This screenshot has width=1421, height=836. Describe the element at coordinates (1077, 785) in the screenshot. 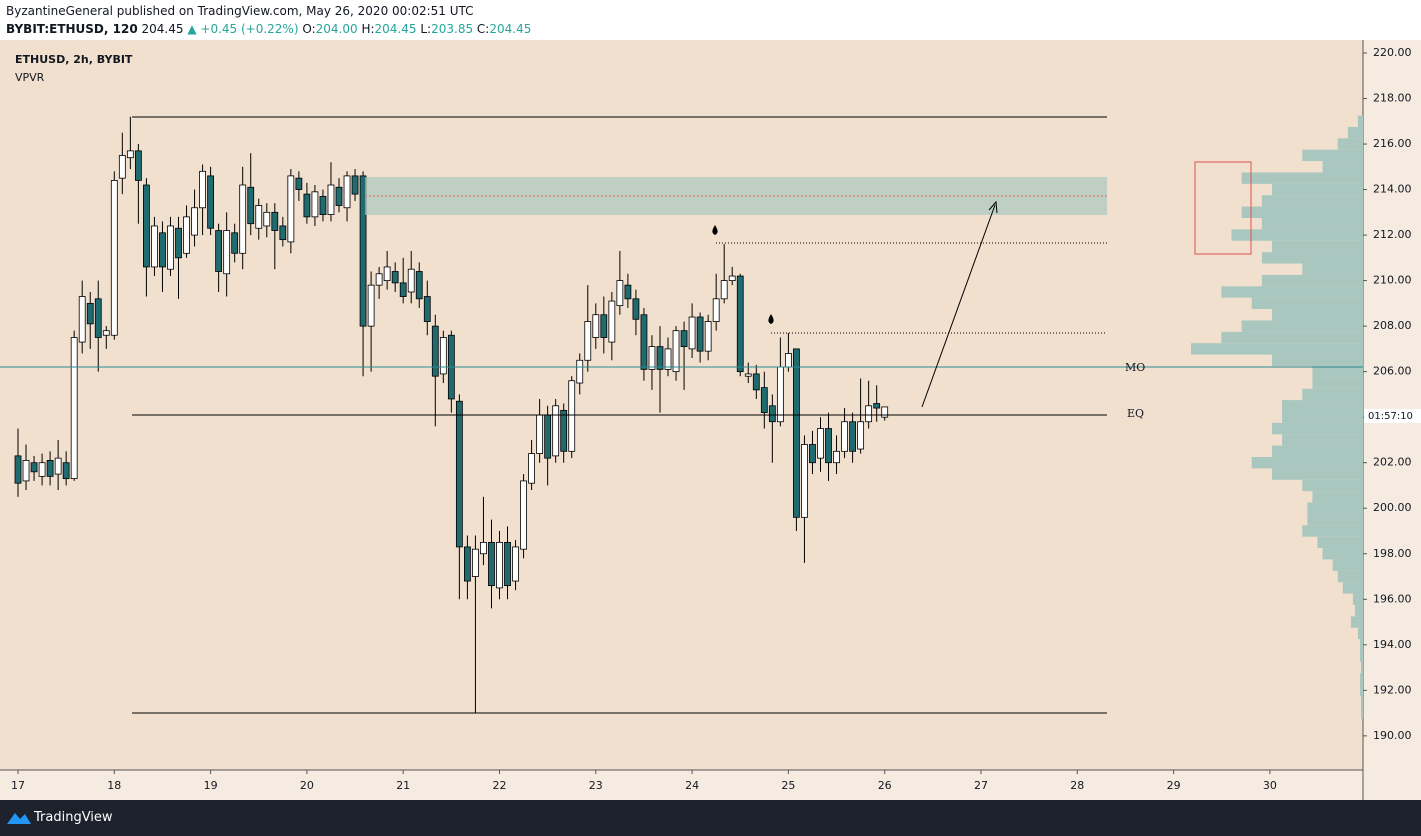

I see `x-tick-label: 28` at that location.